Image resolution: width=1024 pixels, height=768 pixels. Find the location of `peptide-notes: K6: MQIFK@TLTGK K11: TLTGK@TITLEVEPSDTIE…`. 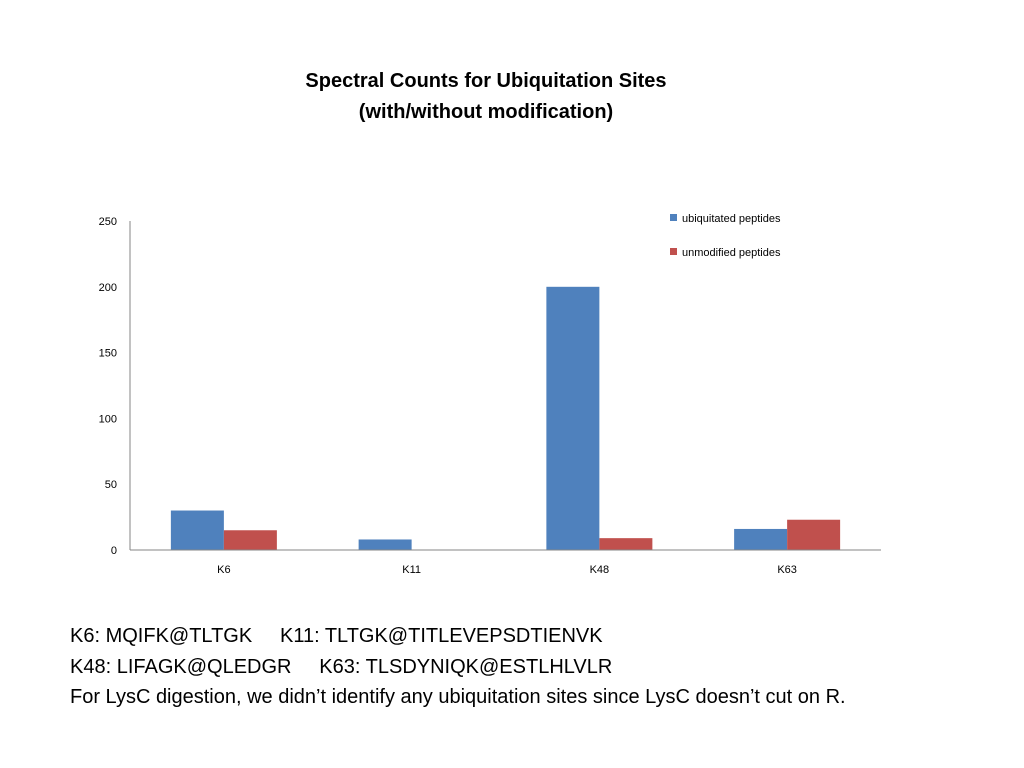

peptide-notes: K6: MQIFK@TLTGK K11: TLTGK@TITLEVEPSDTIE… is located at coordinates (500, 667).